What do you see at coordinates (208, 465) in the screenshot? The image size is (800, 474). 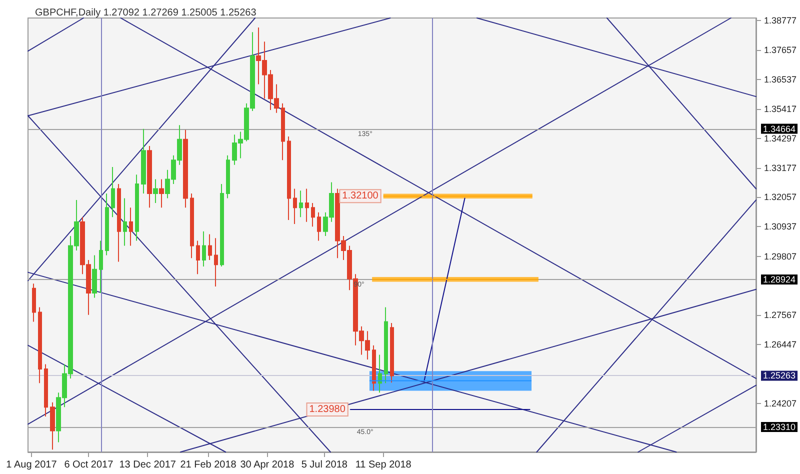 I see `x-tick-label: 21 Feb 2018` at bounding box center [208, 465].